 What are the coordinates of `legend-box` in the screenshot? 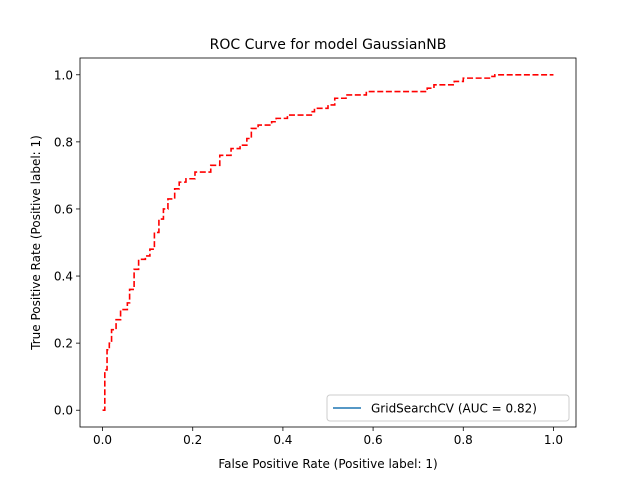 It's located at (448, 408).